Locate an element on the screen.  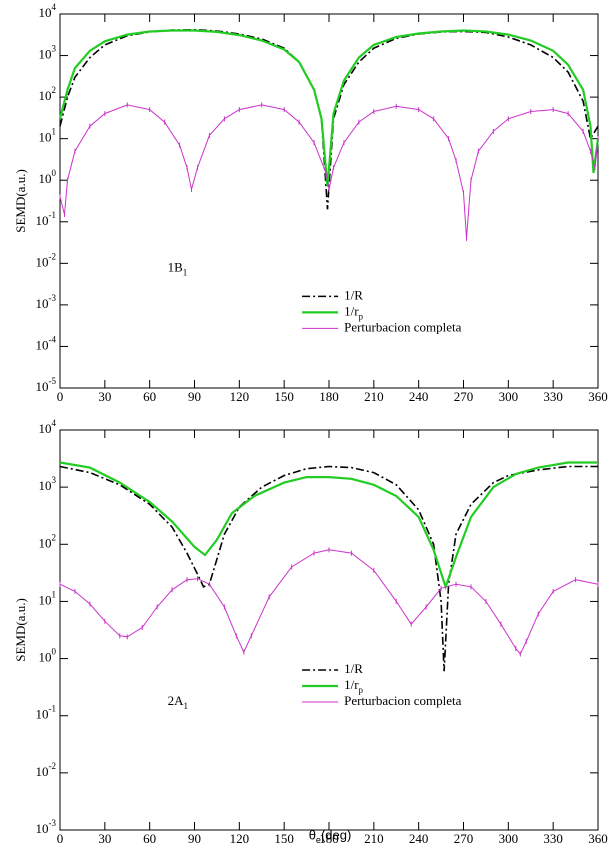
y-tick-label: 10-4​ is located at coordinates (46, 344).